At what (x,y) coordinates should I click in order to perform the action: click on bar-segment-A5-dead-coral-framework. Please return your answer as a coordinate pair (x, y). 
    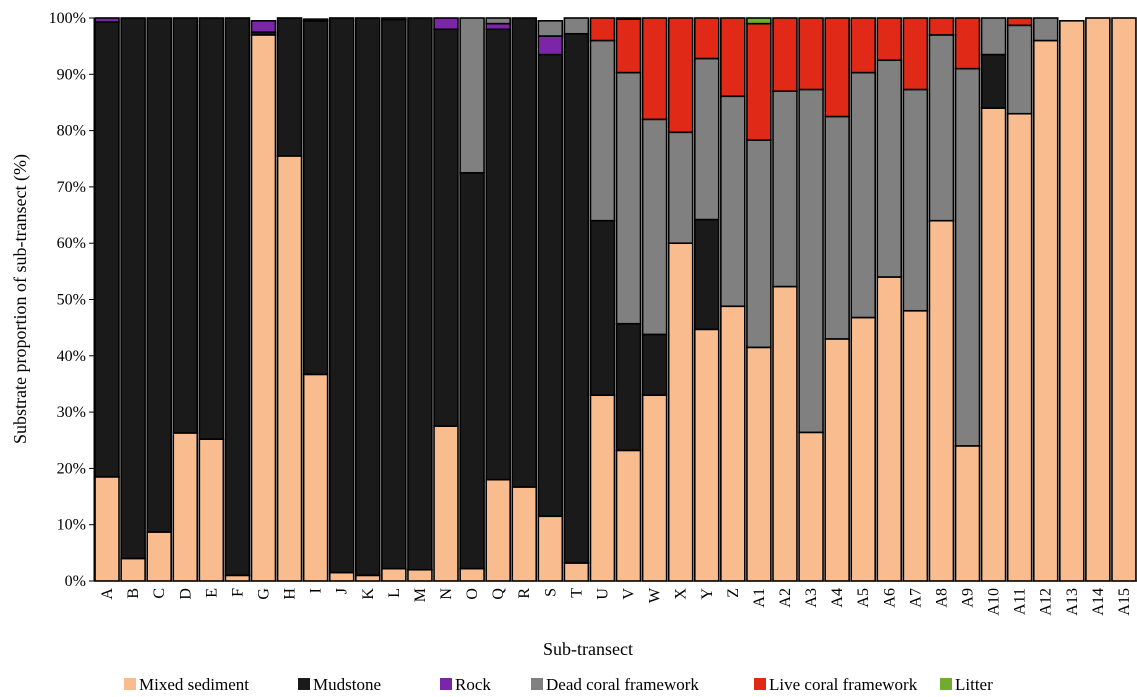
    Looking at the image, I should click on (863, 195).